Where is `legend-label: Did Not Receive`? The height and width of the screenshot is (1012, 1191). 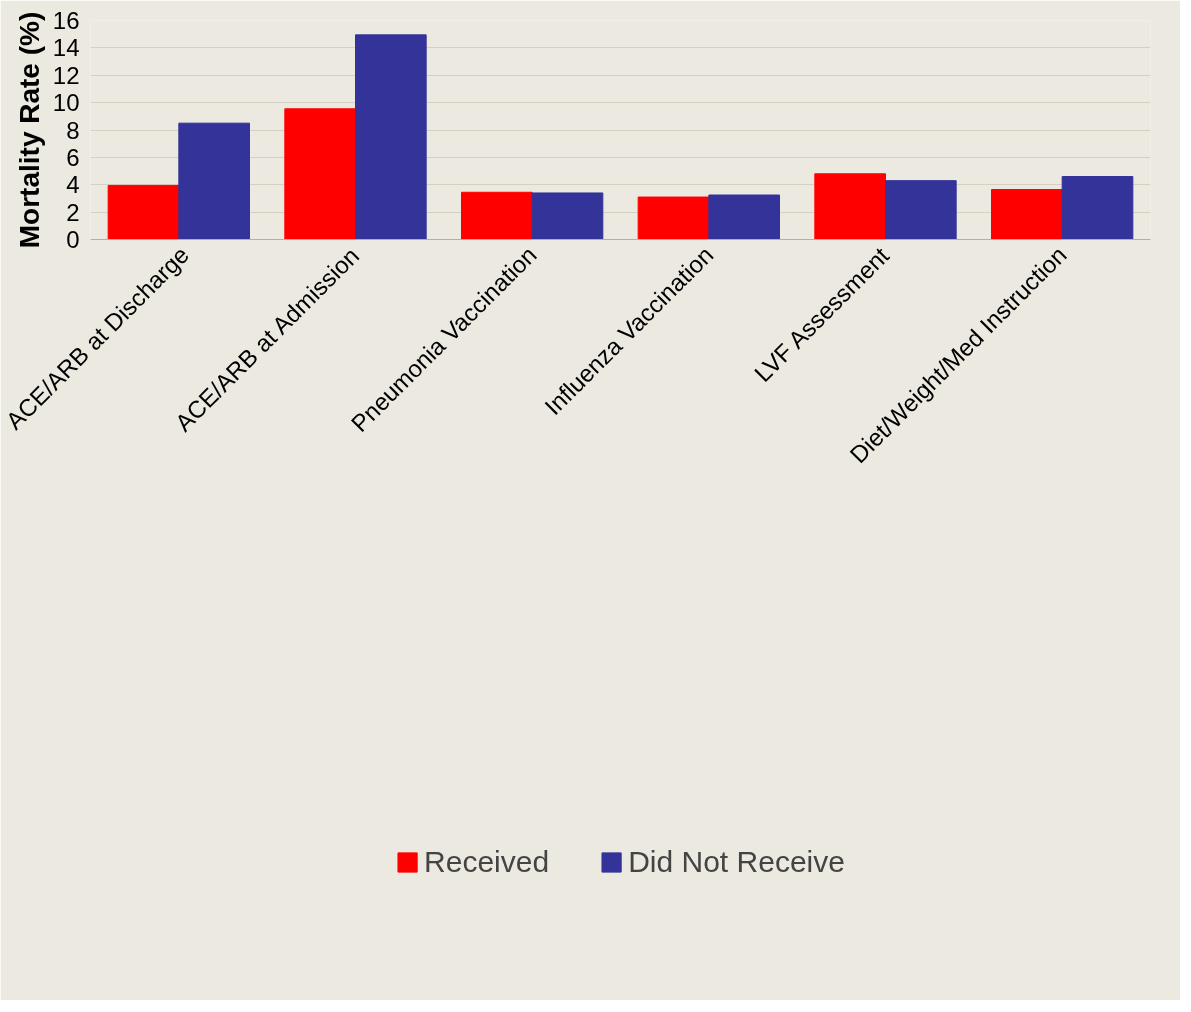
legend-label: Did Not Receive is located at coordinates (736, 861).